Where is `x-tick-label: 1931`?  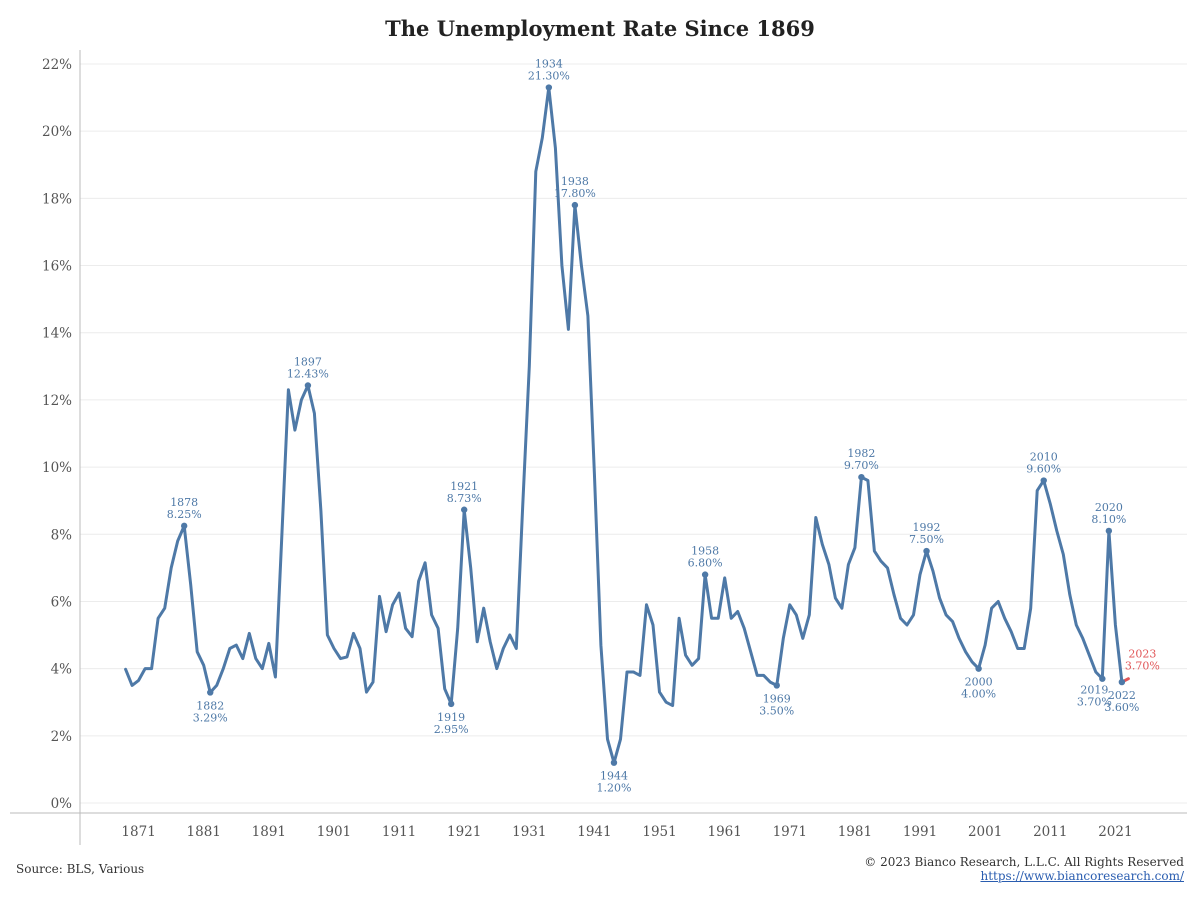
x-tick-label: 1931 is located at coordinates (529, 832).